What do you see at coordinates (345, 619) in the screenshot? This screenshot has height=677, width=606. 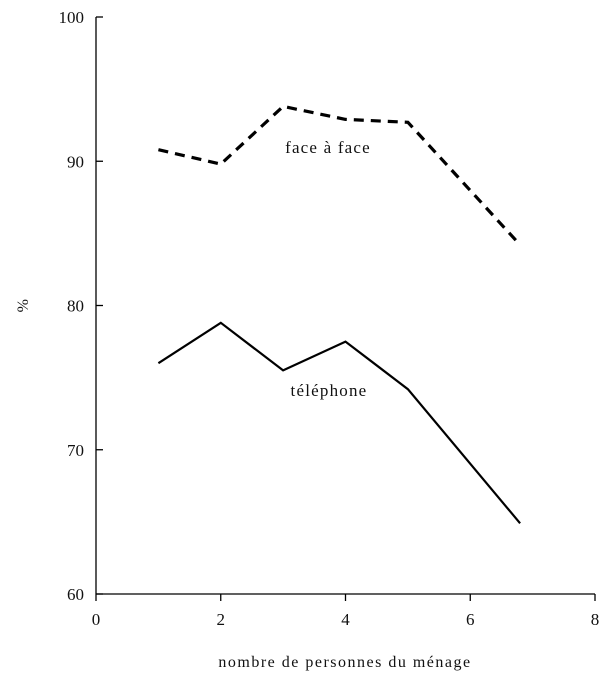 I see `x-tick-label: 4` at bounding box center [345, 619].